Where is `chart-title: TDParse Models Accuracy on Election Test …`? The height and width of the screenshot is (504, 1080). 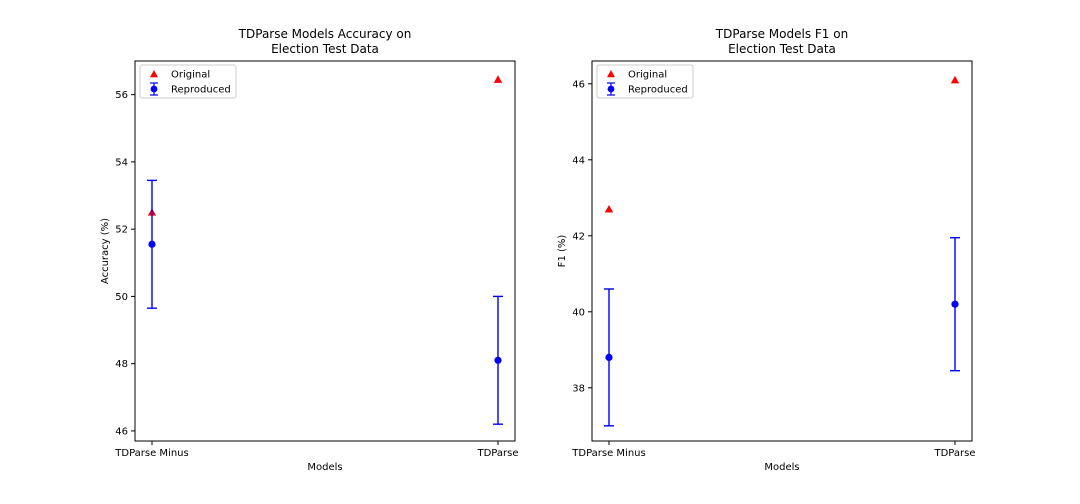
chart-title: TDParse Models Accuracy on Election Test … is located at coordinates (325, 41).